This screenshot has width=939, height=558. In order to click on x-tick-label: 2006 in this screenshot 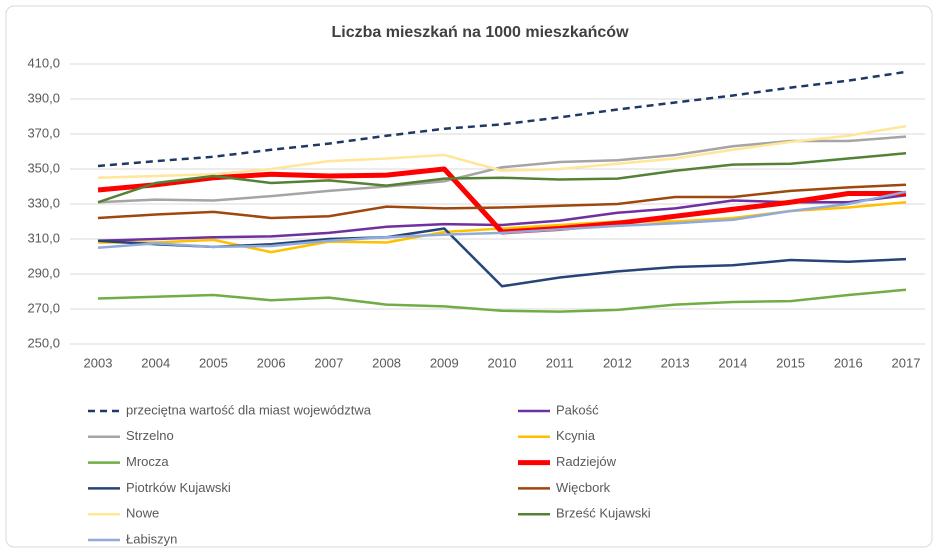, I will do `click(271, 362)`.